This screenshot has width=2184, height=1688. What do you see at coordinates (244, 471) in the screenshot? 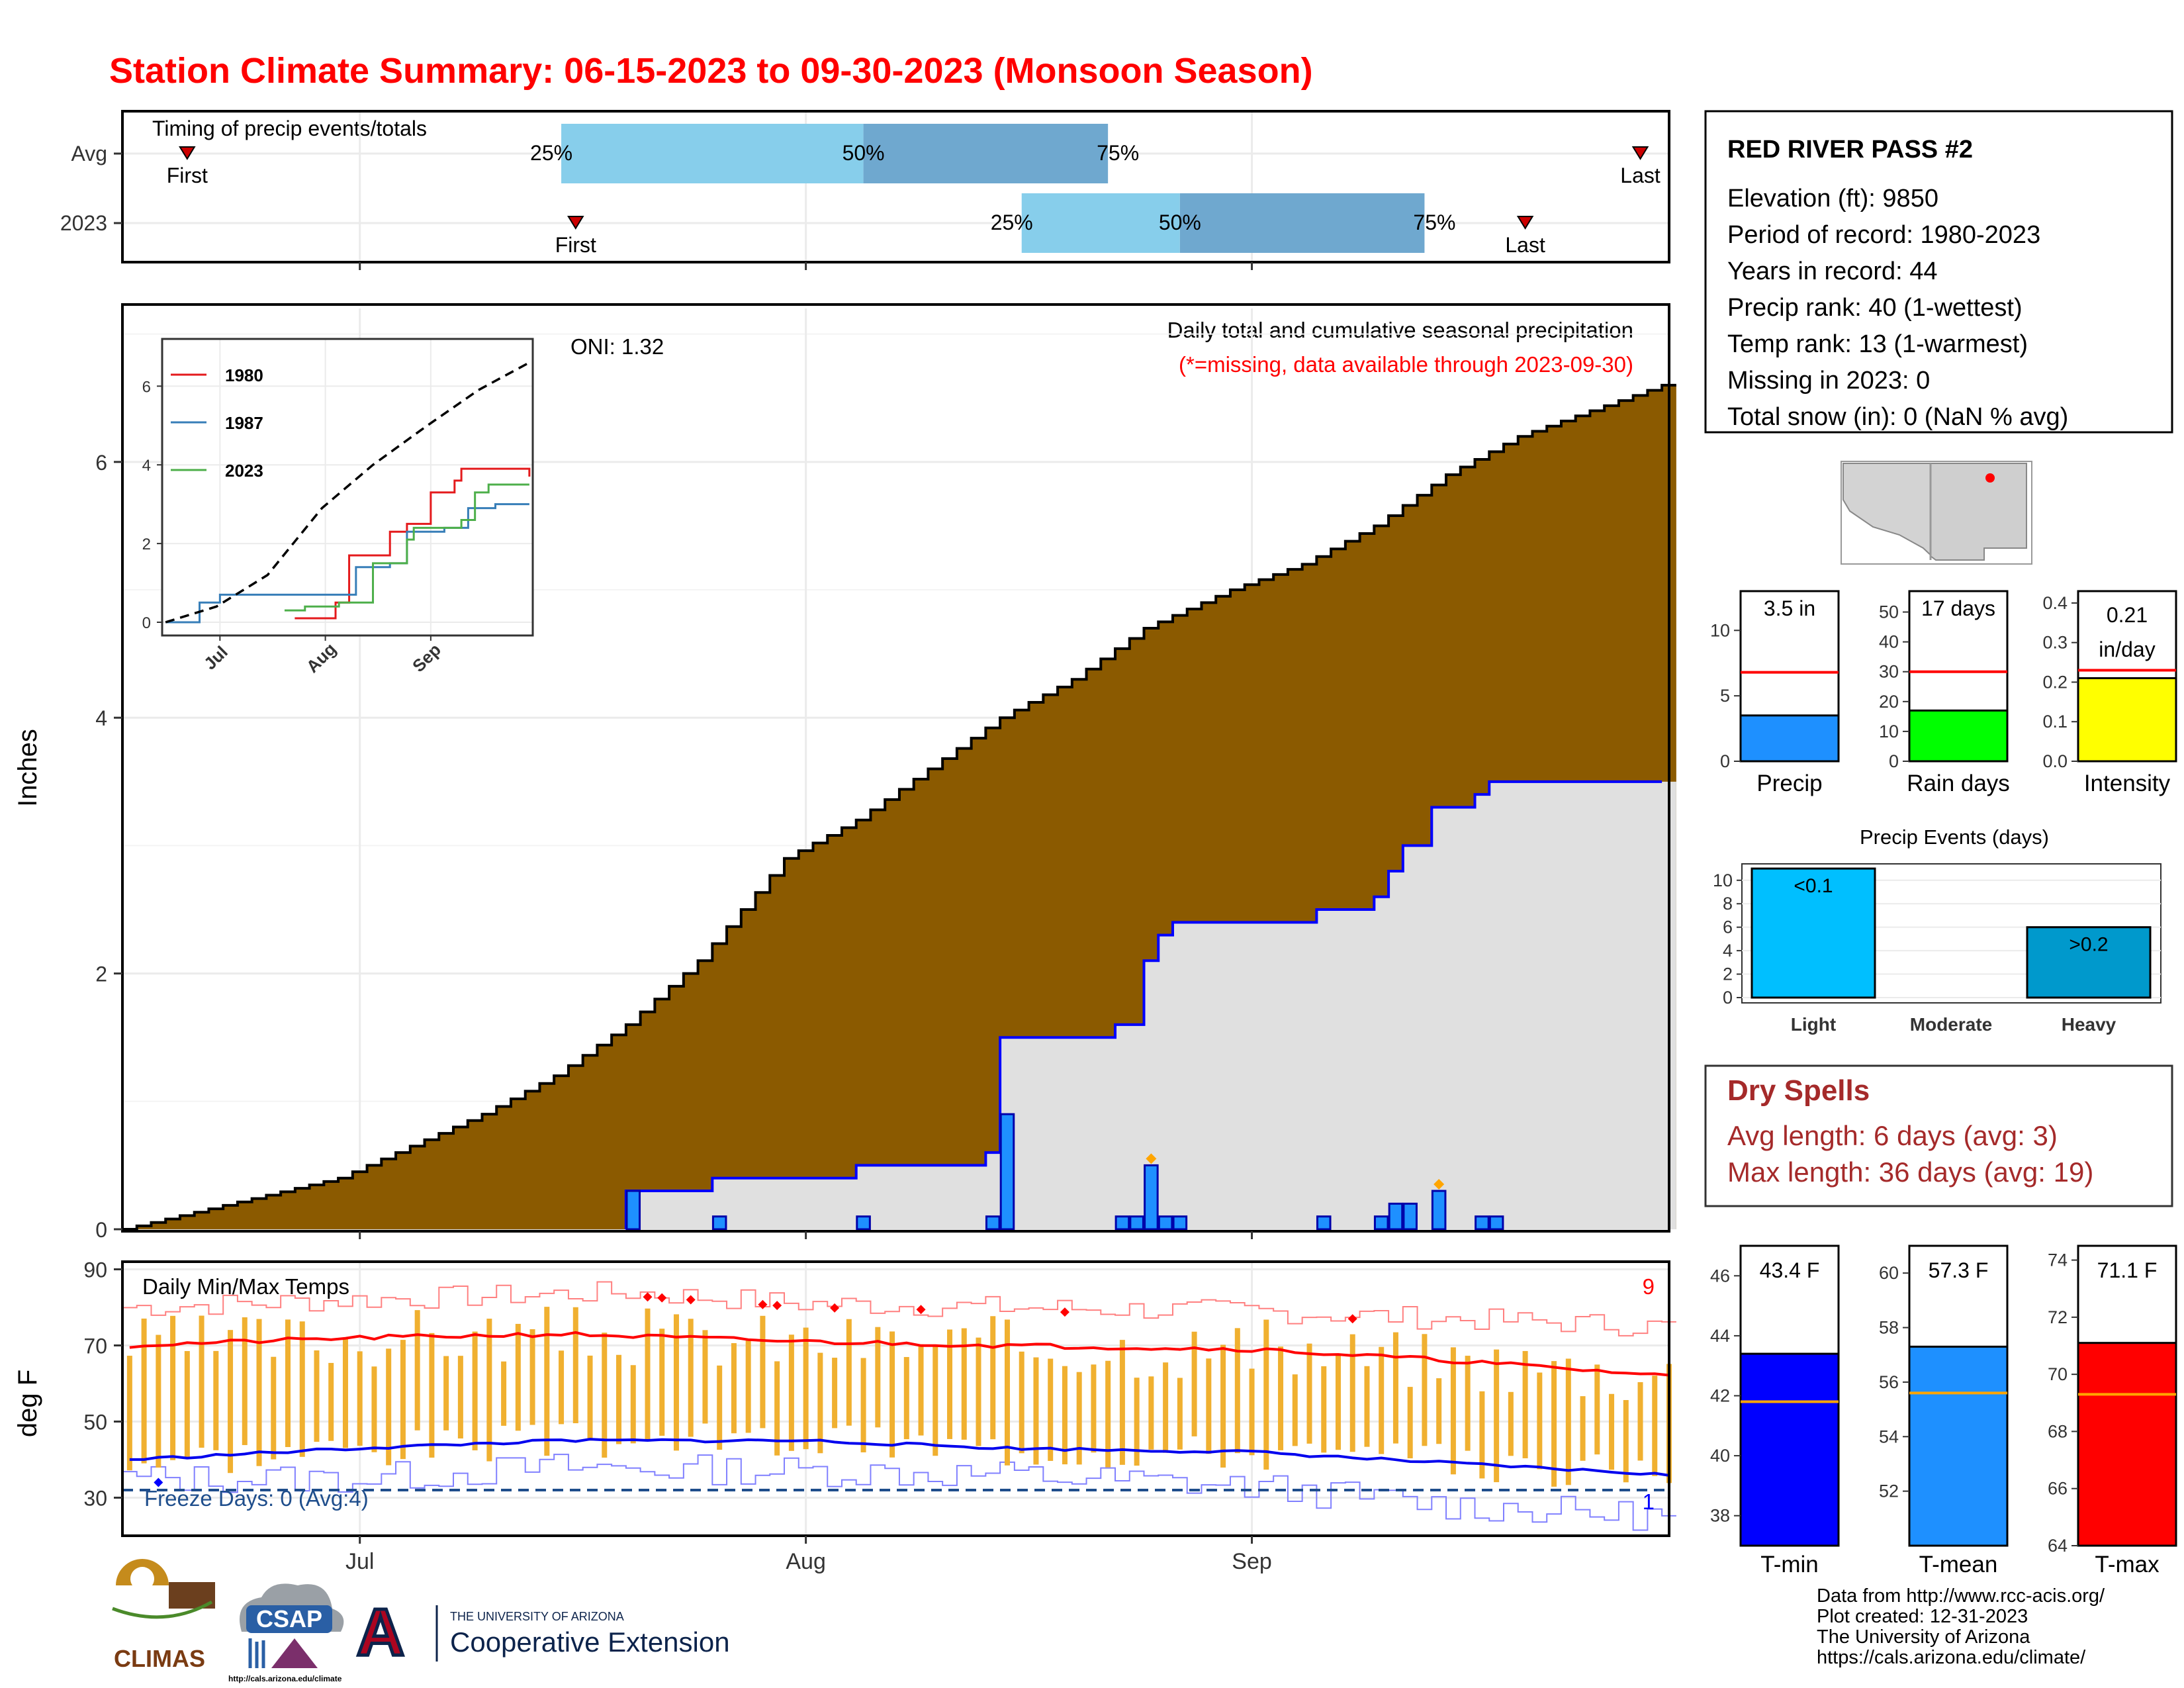
I see `inset-legend-label: 2023` at bounding box center [244, 471].